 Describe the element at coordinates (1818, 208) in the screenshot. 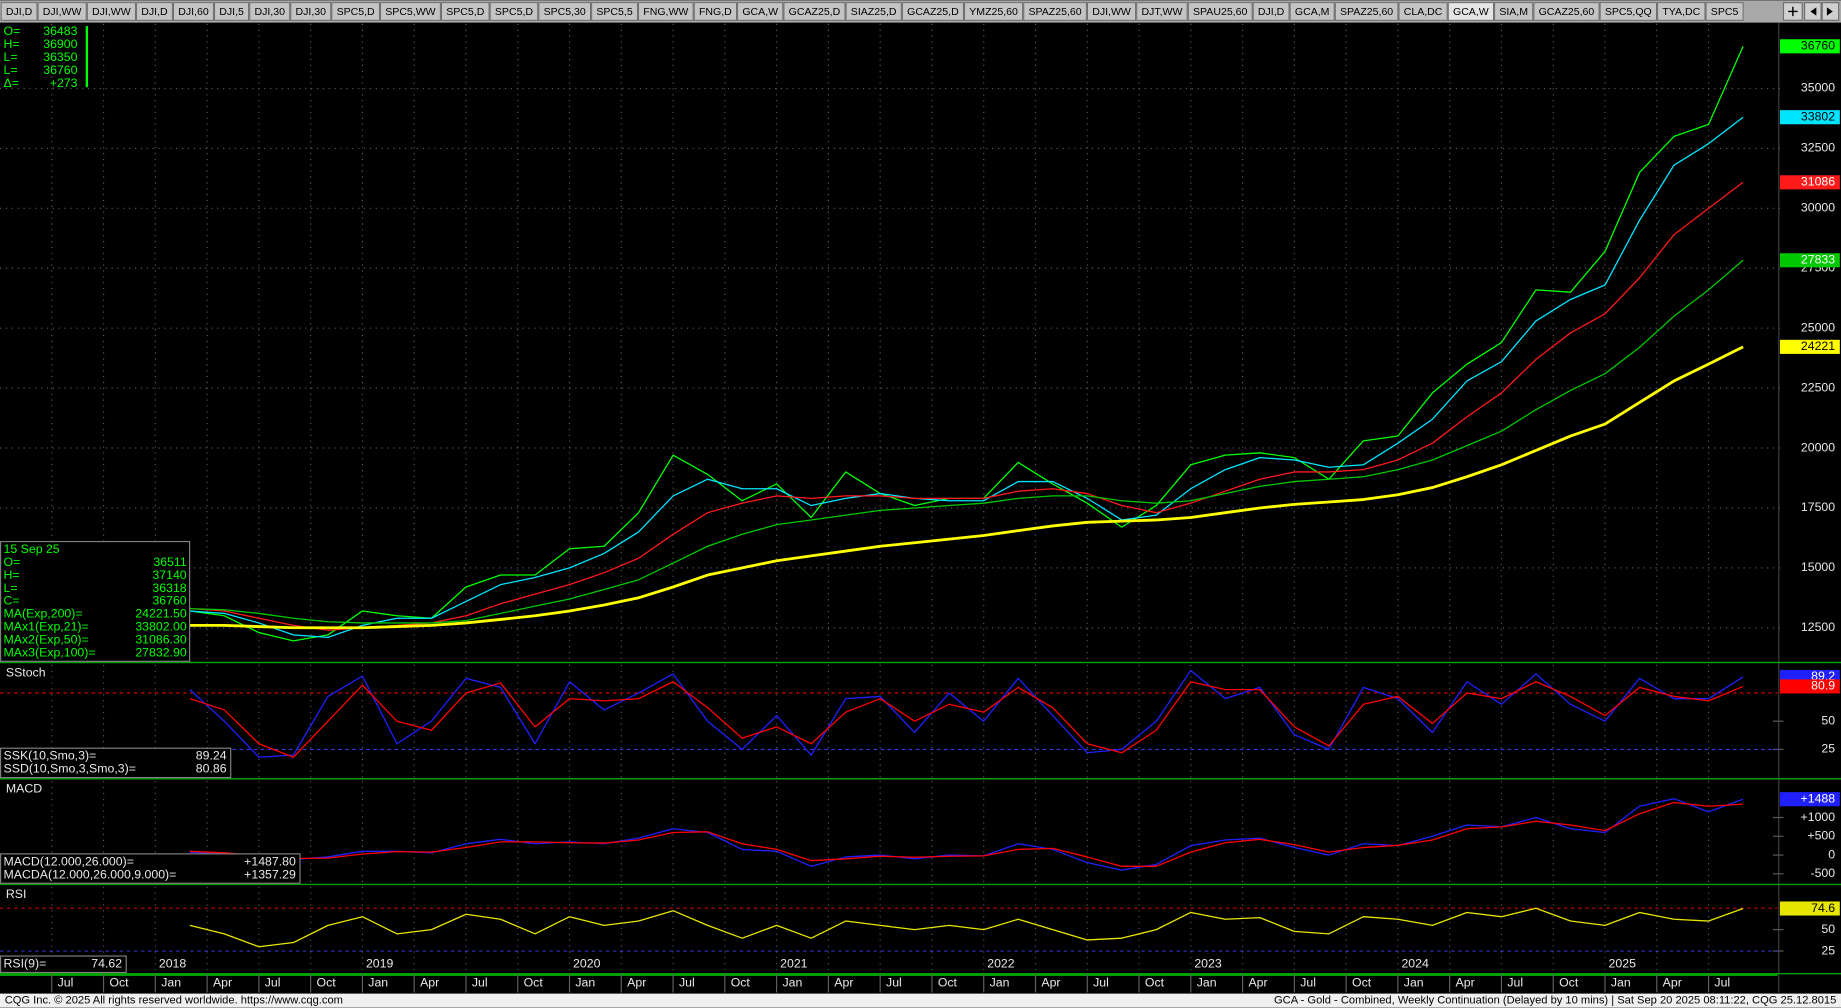

I see `y-tick-label: 30000` at that location.